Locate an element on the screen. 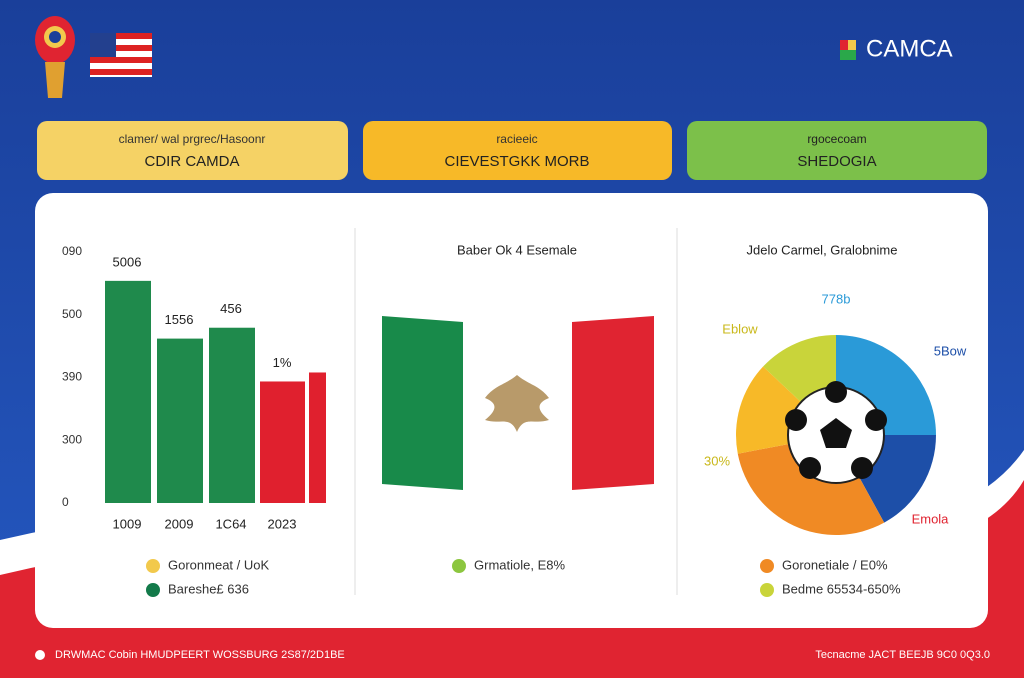  trophy-logo is located at coordinates (55, 57).